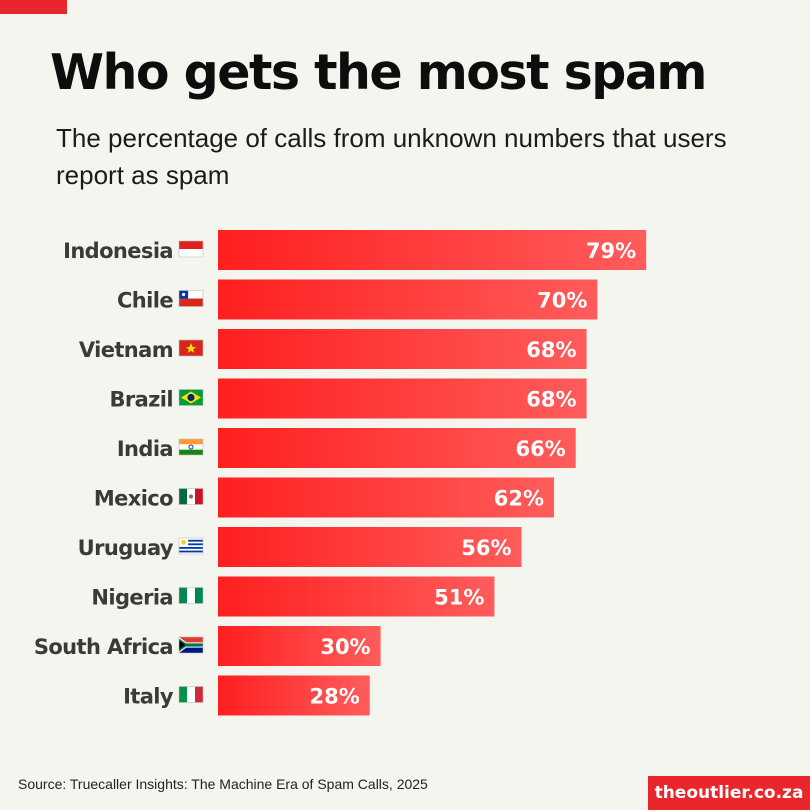 The image size is (810, 810). I want to click on italy-flag-icon, so click(191, 694).